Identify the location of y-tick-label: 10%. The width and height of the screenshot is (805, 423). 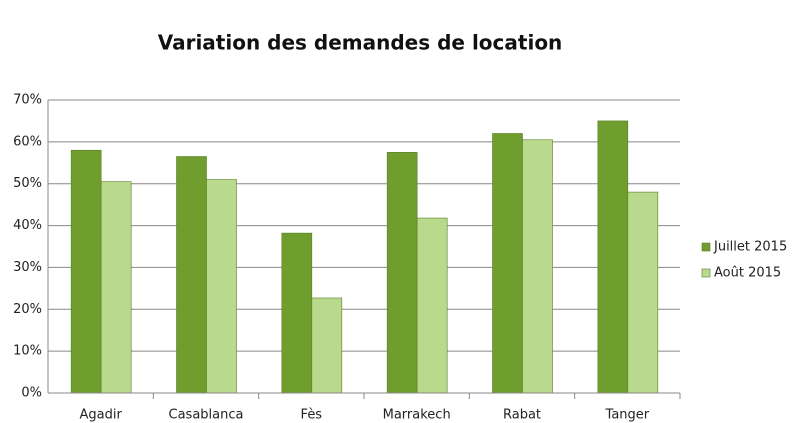
(27, 351).